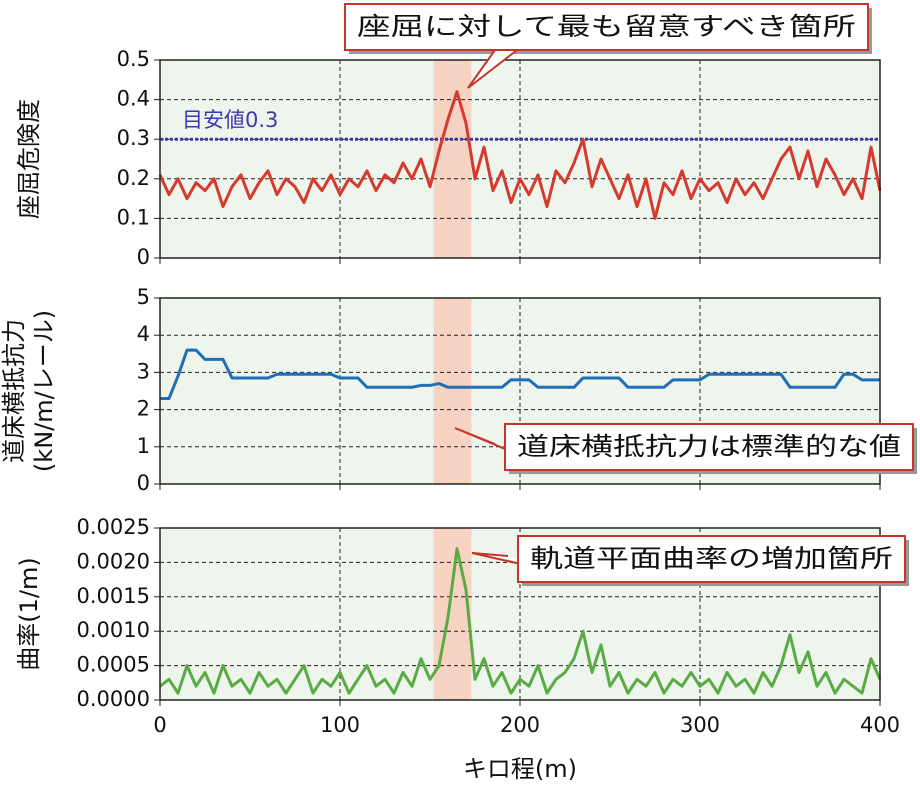  Describe the element at coordinates (14, 391) in the screenshot. I see `y-axis-label: 道床横抵抗力` at that location.